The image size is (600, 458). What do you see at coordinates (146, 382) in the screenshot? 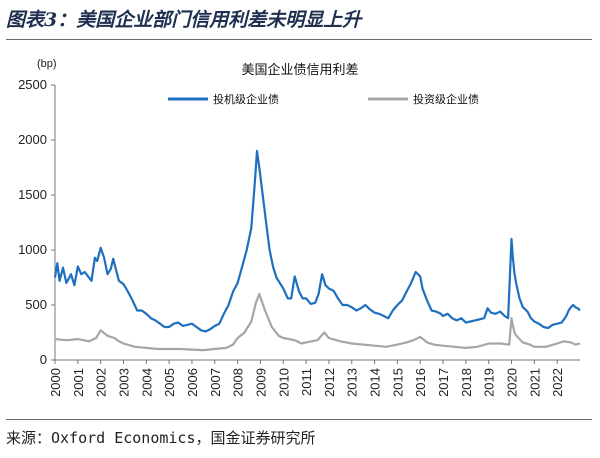
I see `x-tick-label: 2004` at bounding box center [146, 382].